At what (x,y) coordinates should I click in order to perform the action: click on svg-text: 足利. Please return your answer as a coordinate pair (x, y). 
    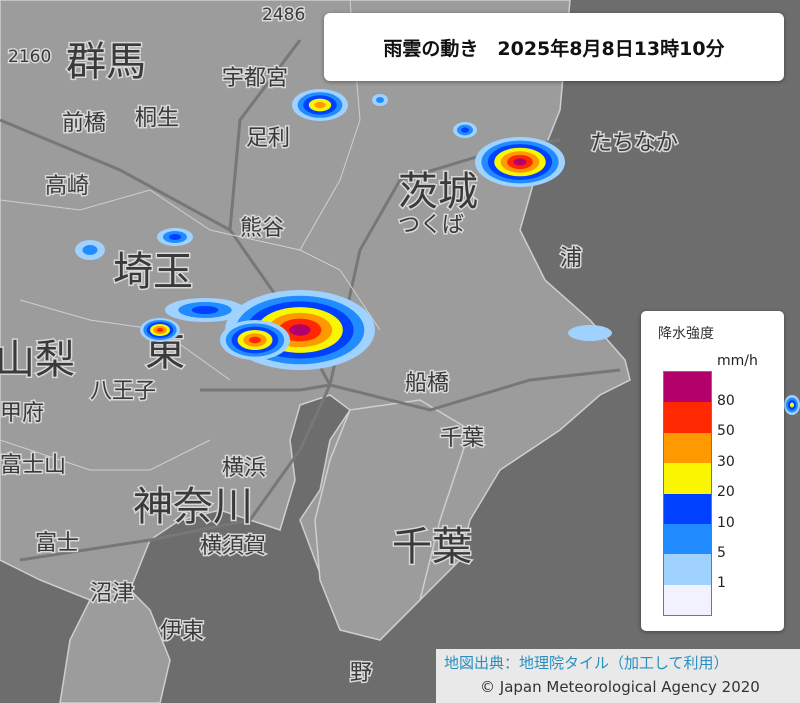
    Looking at the image, I should click on (268, 138).